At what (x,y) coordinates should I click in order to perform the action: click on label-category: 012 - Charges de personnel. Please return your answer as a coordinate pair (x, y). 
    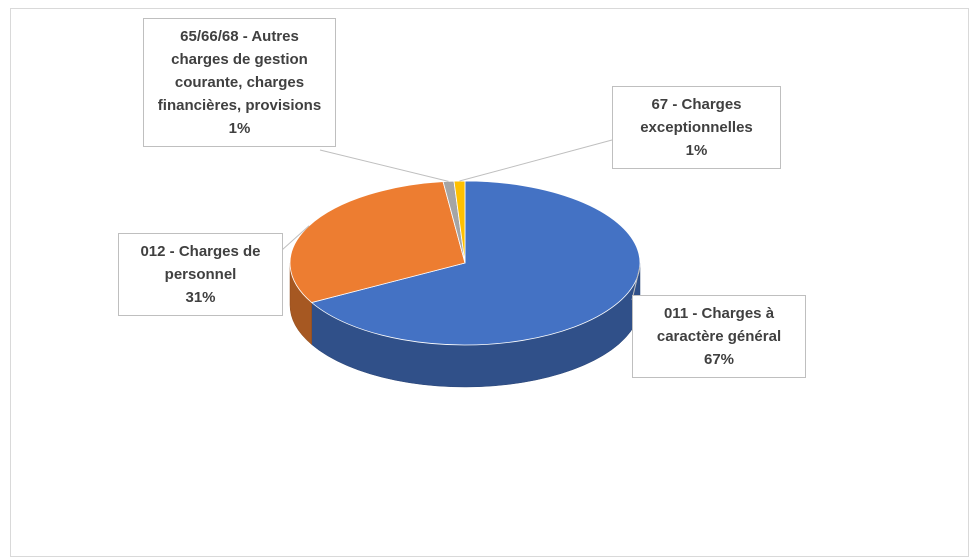
    Looking at the image, I should click on (200, 263).